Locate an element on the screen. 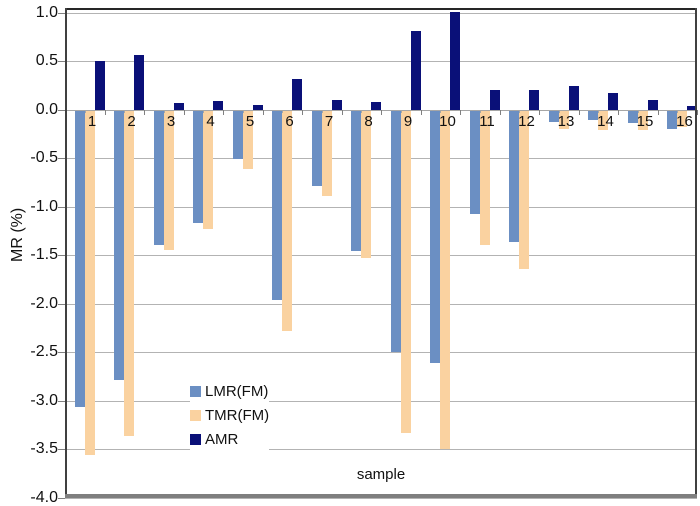 Image resolution: width=700 pixels, height=506 pixels. bar-TMR(FM)-sample-9 is located at coordinates (405, 271).